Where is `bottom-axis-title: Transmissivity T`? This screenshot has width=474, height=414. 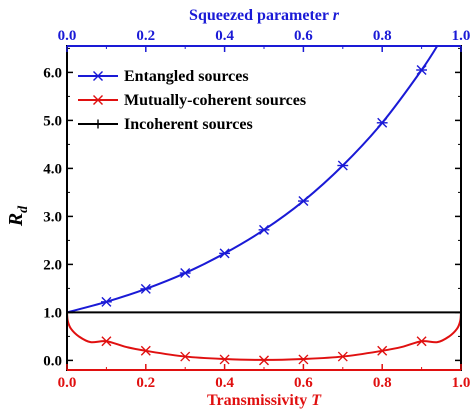
bottom-axis-title: Transmissivity T is located at coordinates (264, 400).